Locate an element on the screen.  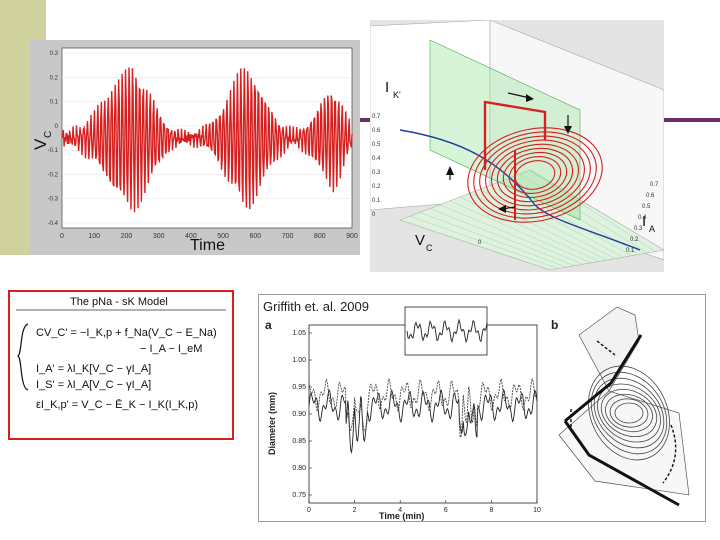
red-loop-upper is located at coordinates (515, 135).